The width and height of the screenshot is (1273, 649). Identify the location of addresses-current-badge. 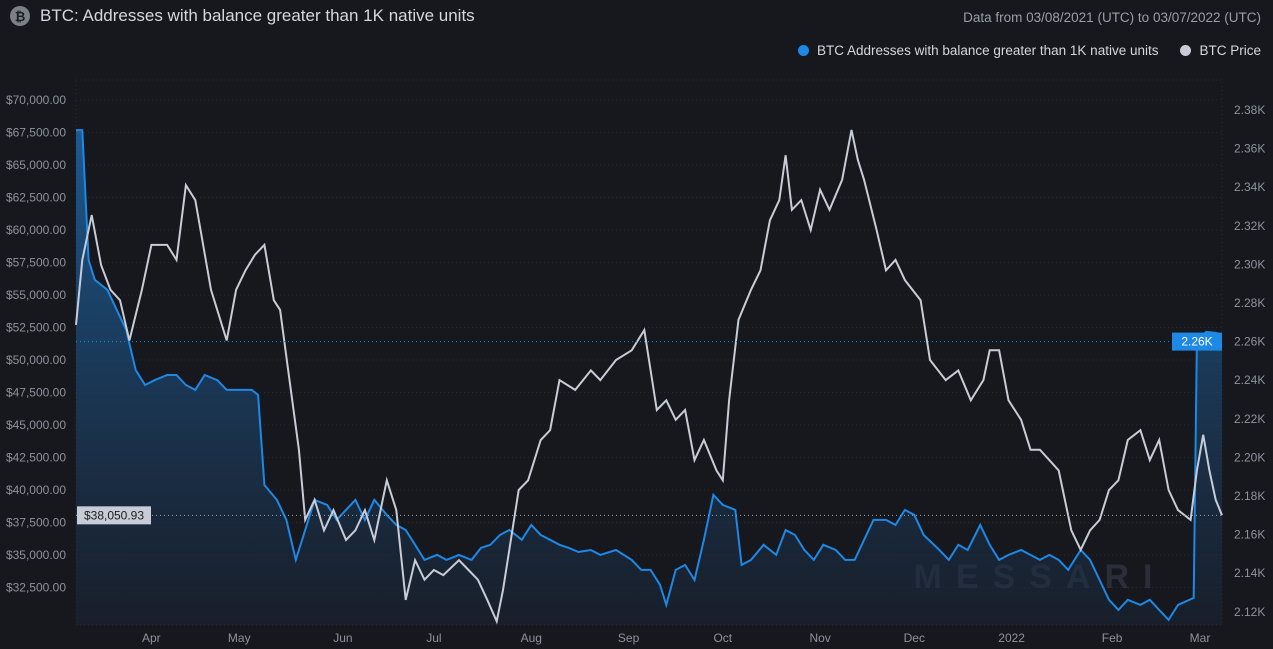
(1197, 341).